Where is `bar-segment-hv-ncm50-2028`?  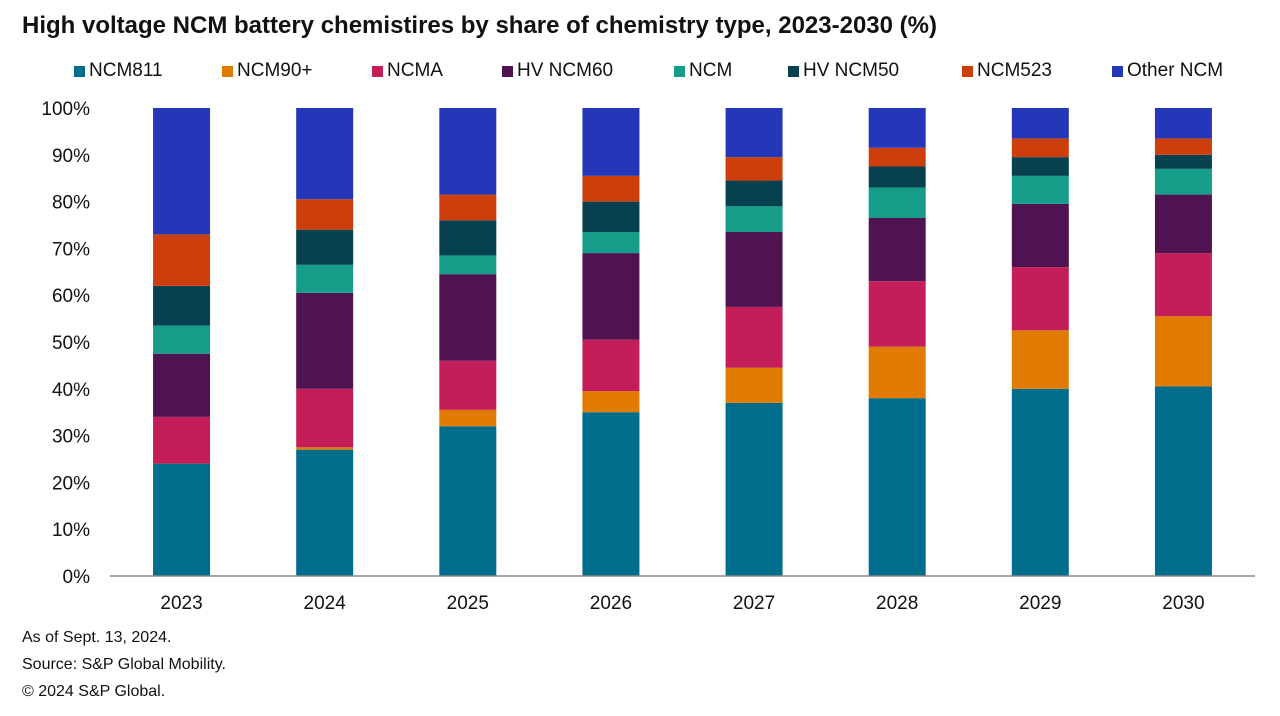 bar-segment-hv-ncm50-2028 is located at coordinates (897, 177).